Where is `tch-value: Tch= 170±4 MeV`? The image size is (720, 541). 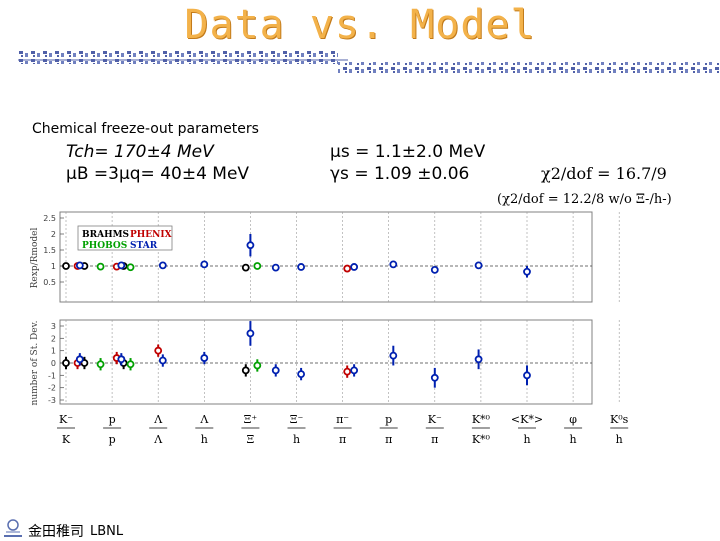
tch-value: Tch= 170±4 MeV is located at coordinates (140, 152).